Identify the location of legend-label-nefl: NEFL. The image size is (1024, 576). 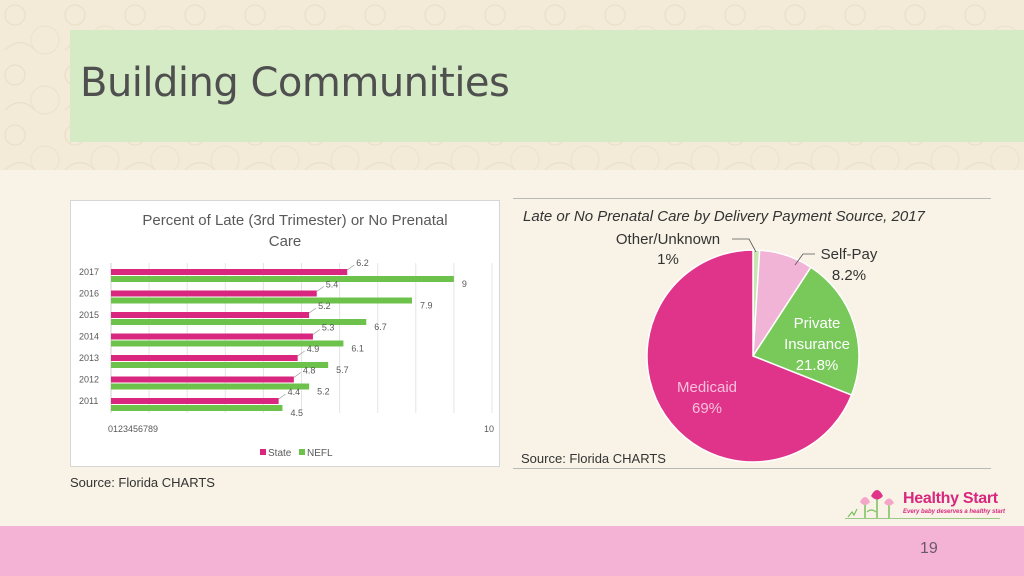
(320, 453).